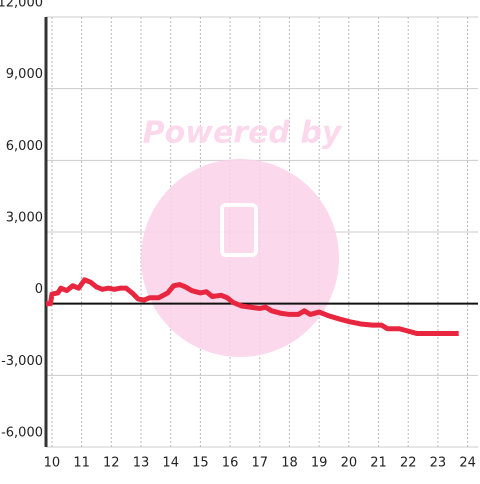  What do you see at coordinates (22, 433) in the screenshot?
I see `y-tick-label: -6,000` at bounding box center [22, 433].